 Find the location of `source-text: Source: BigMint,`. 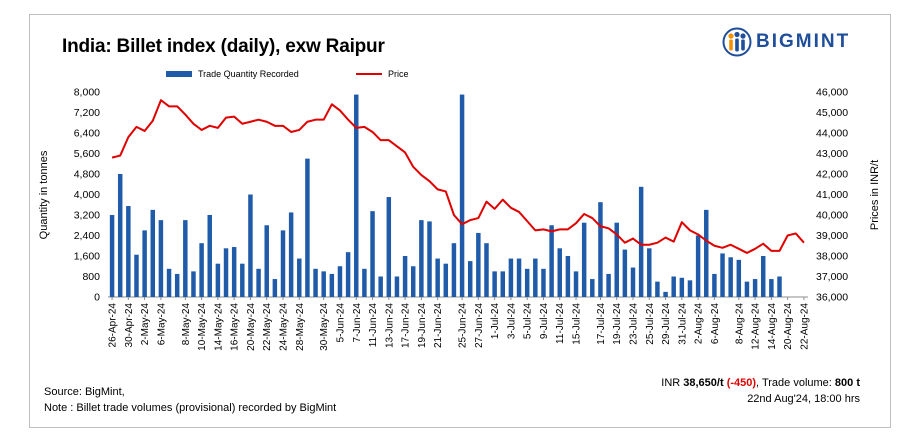

source-text: Source: BigMint, is located at coordinates (84, 392).